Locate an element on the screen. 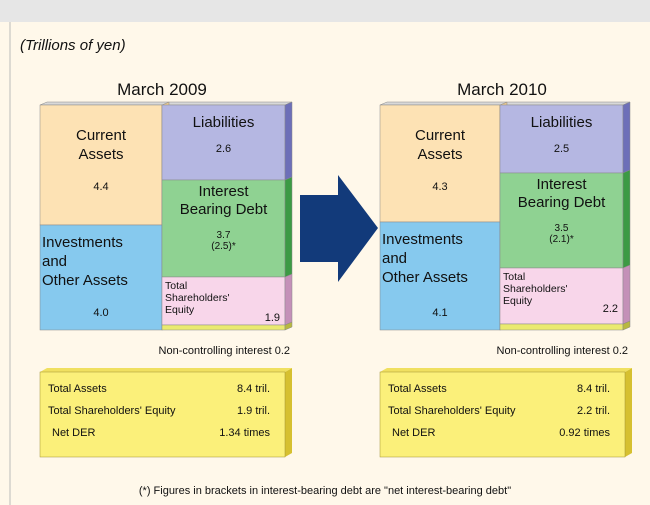 The height and width of the screenshot is (505, 650). investments-value: 4.1 is located at coordinates (439, 313).